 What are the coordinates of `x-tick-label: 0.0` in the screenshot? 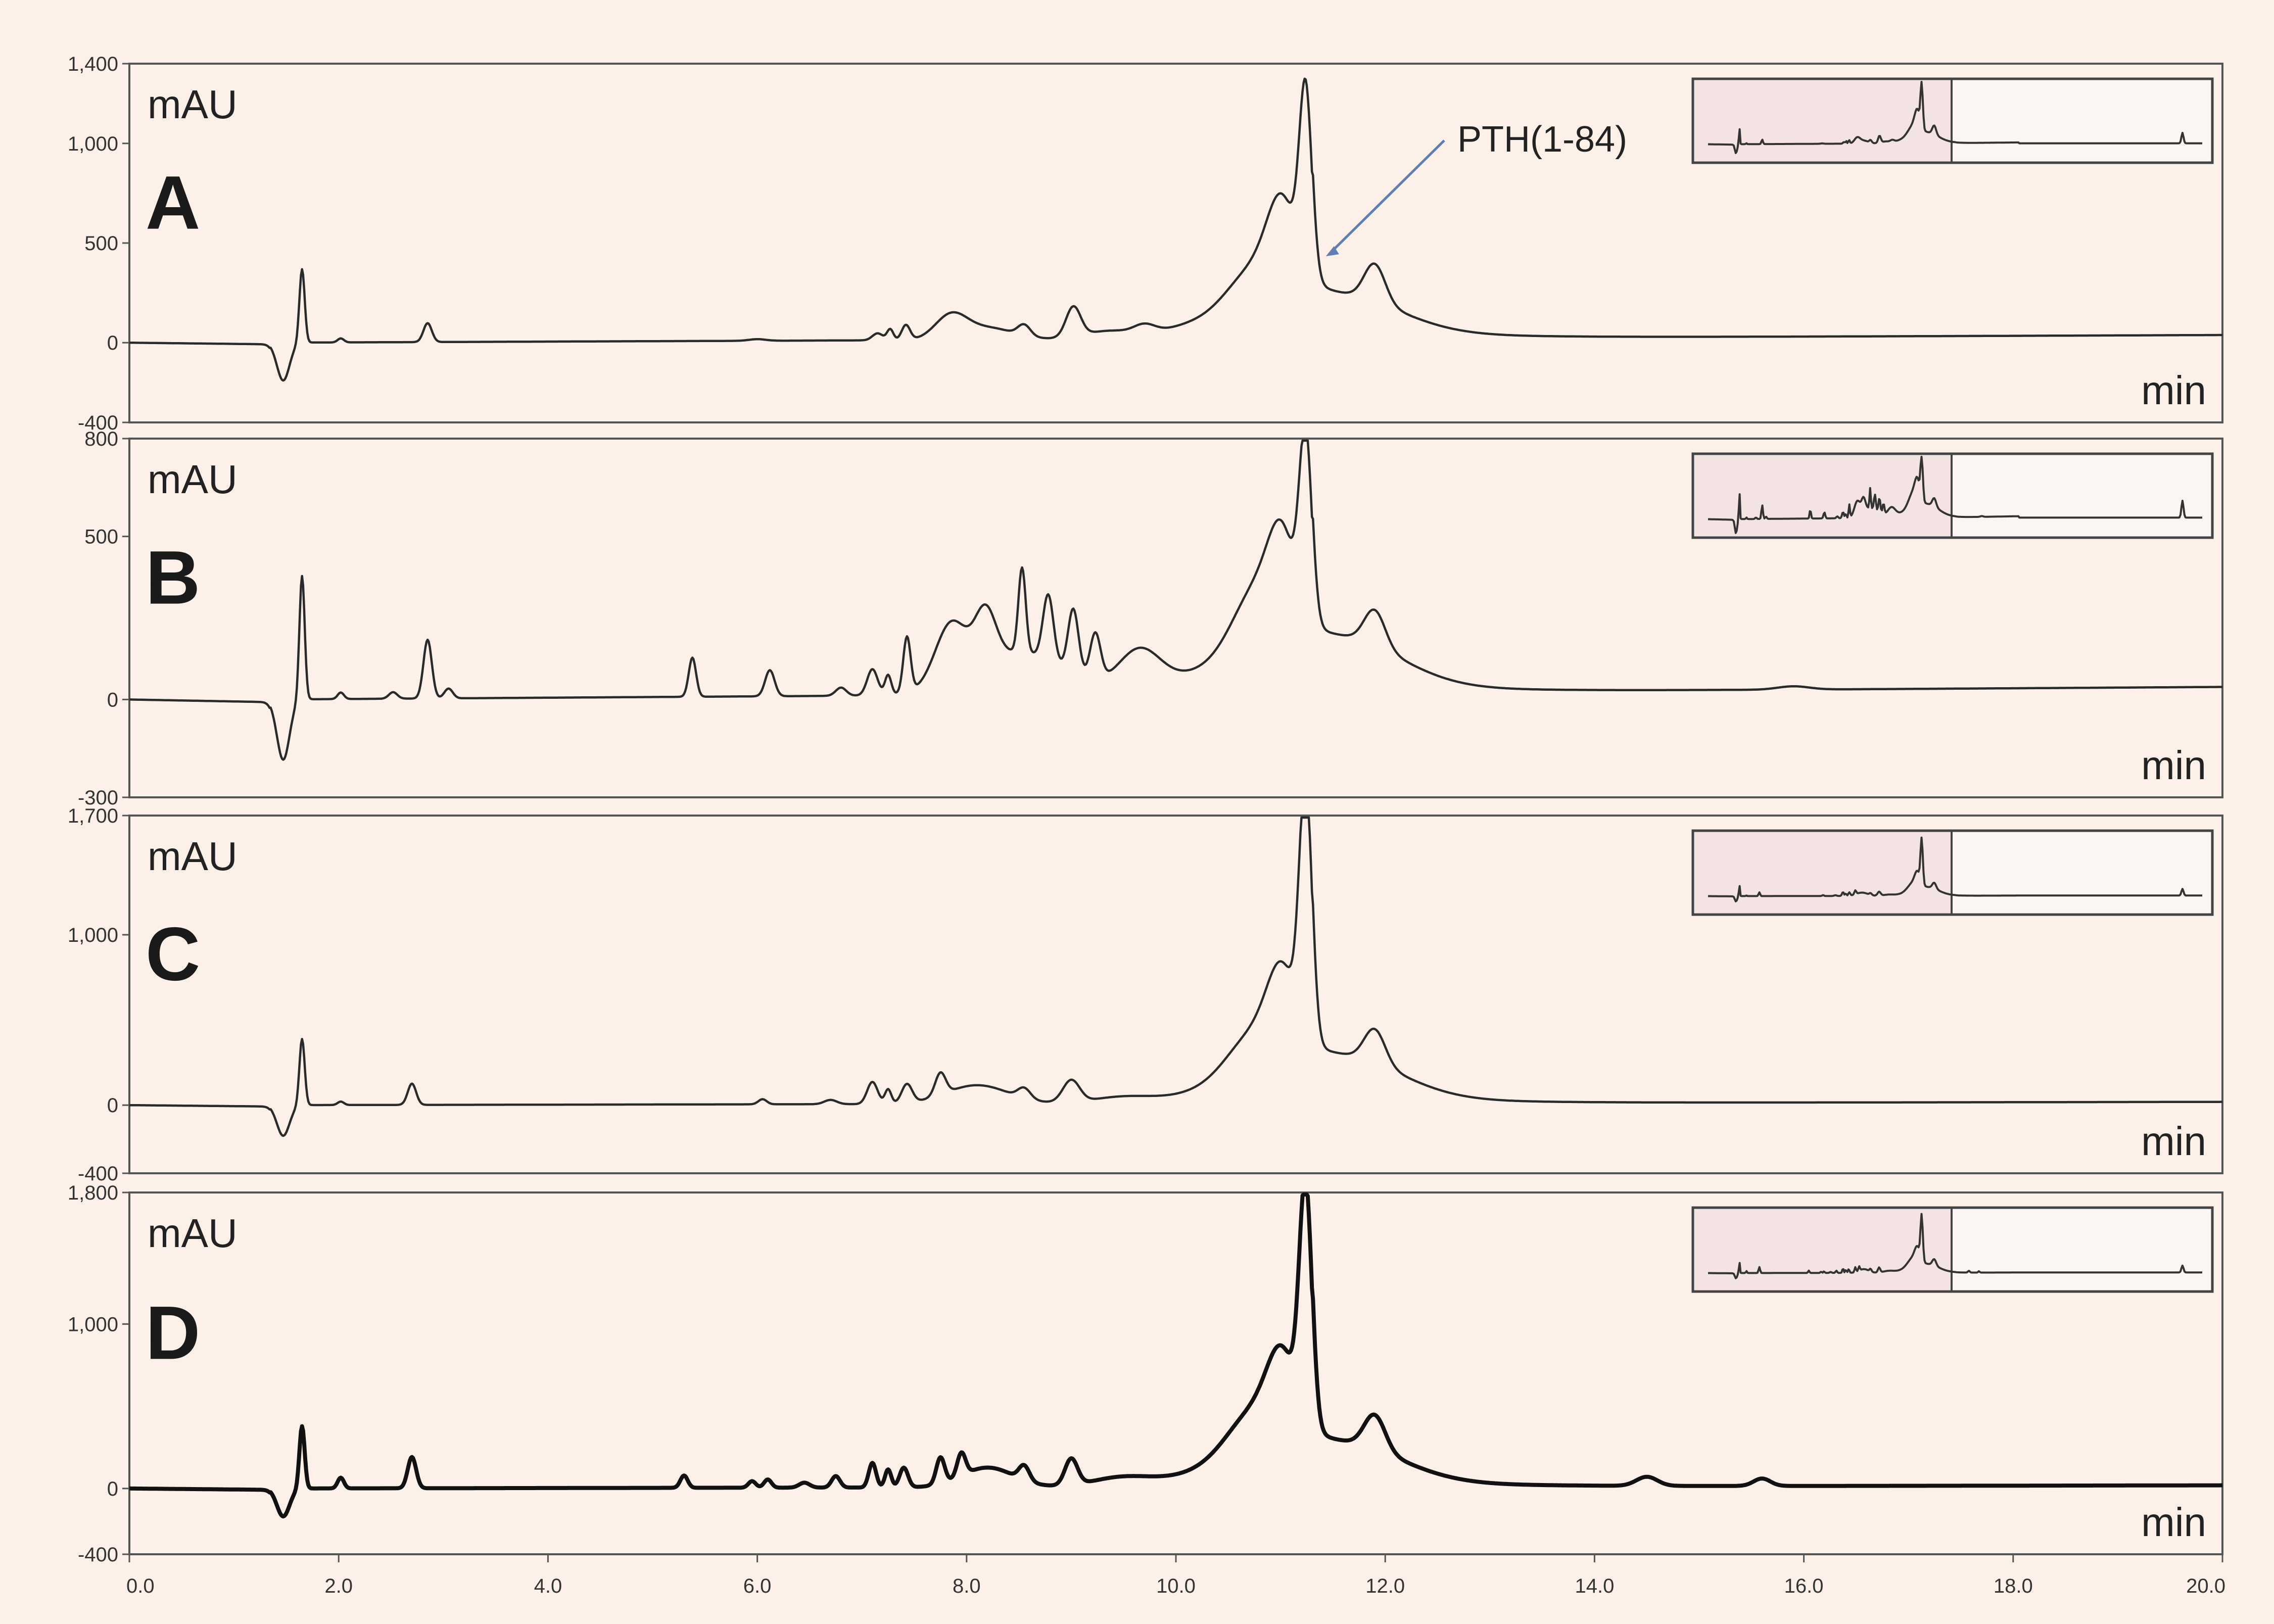 It's located at (140, 1586).